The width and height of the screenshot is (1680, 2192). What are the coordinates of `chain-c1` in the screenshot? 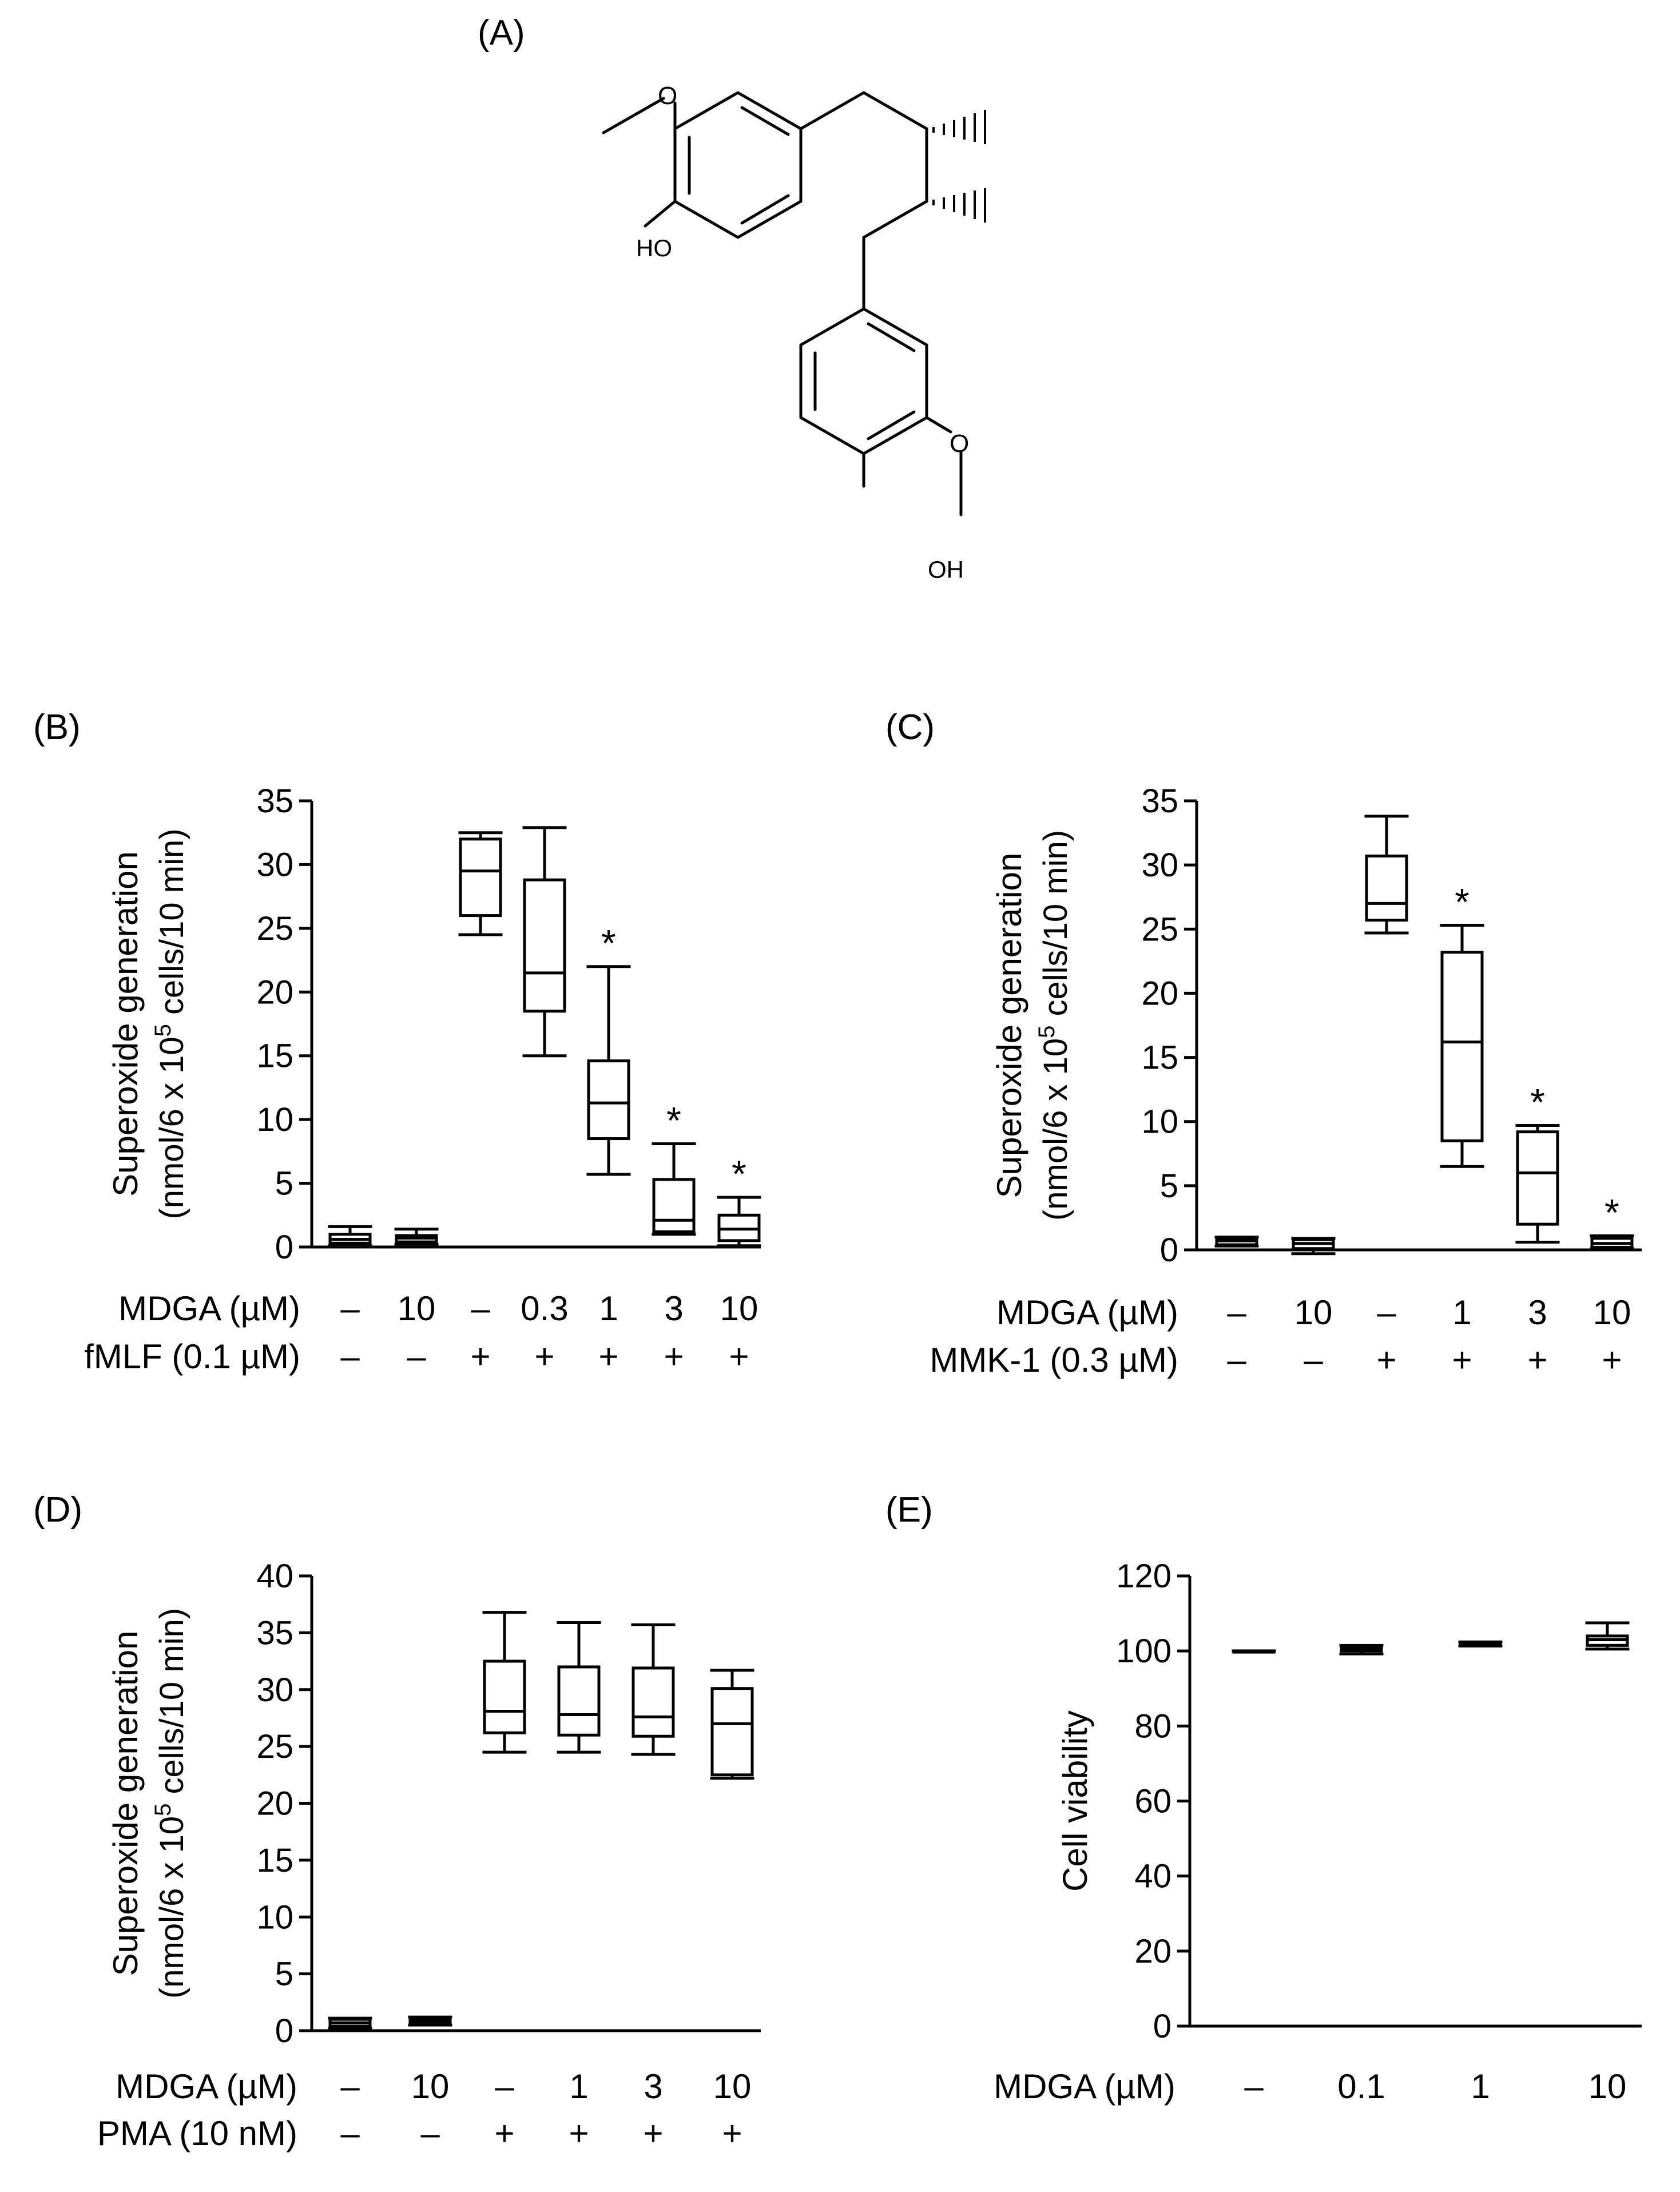 It's located at (832, 110).